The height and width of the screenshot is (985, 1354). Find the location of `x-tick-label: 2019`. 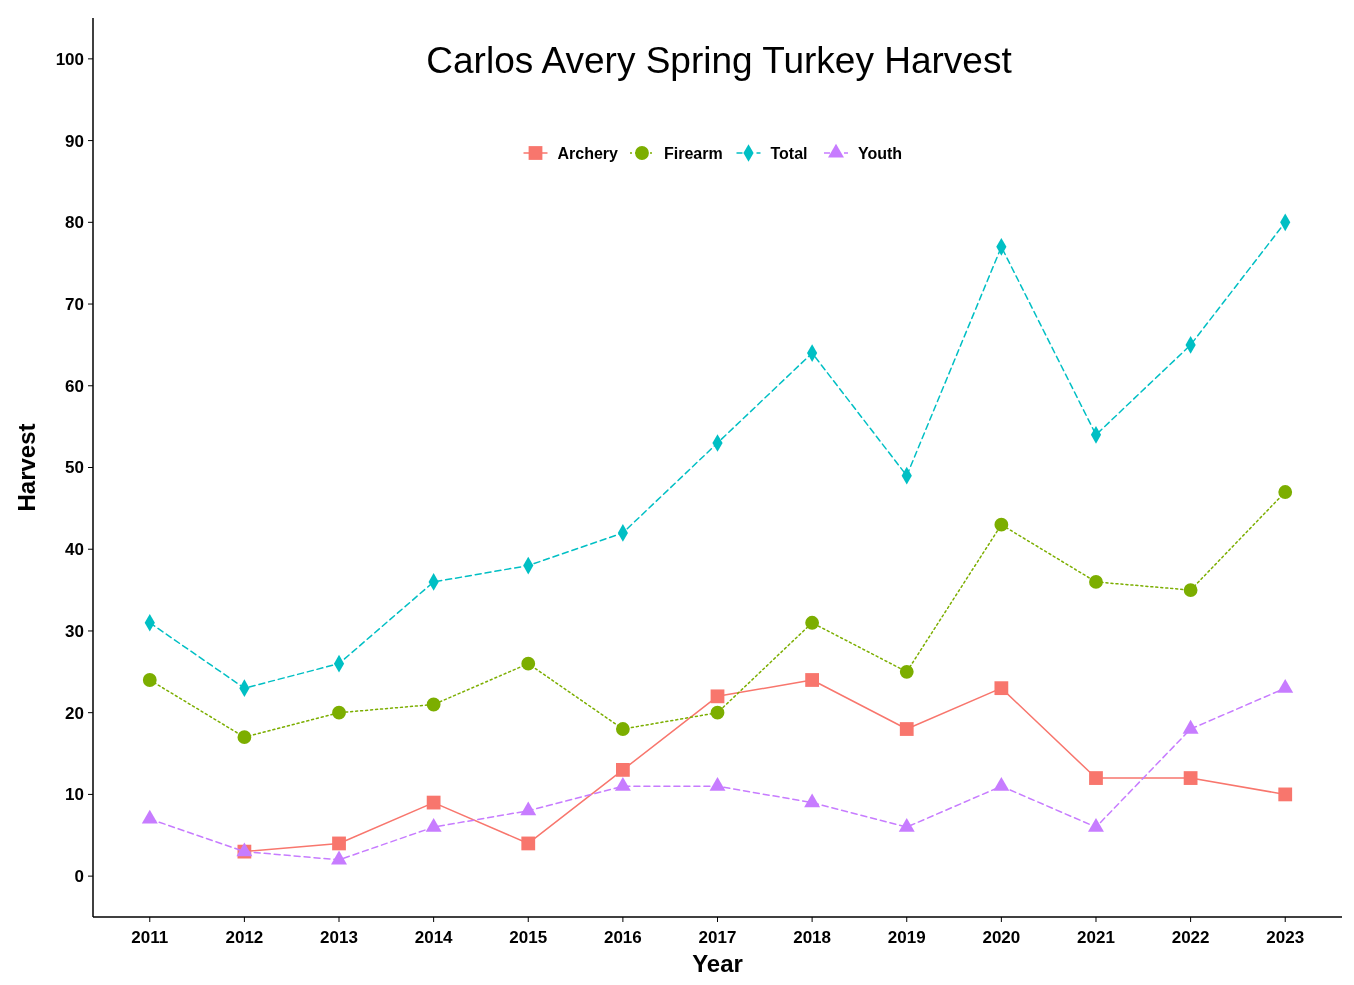

x-tick-label: 2019 is located at coordinates (906, 937).